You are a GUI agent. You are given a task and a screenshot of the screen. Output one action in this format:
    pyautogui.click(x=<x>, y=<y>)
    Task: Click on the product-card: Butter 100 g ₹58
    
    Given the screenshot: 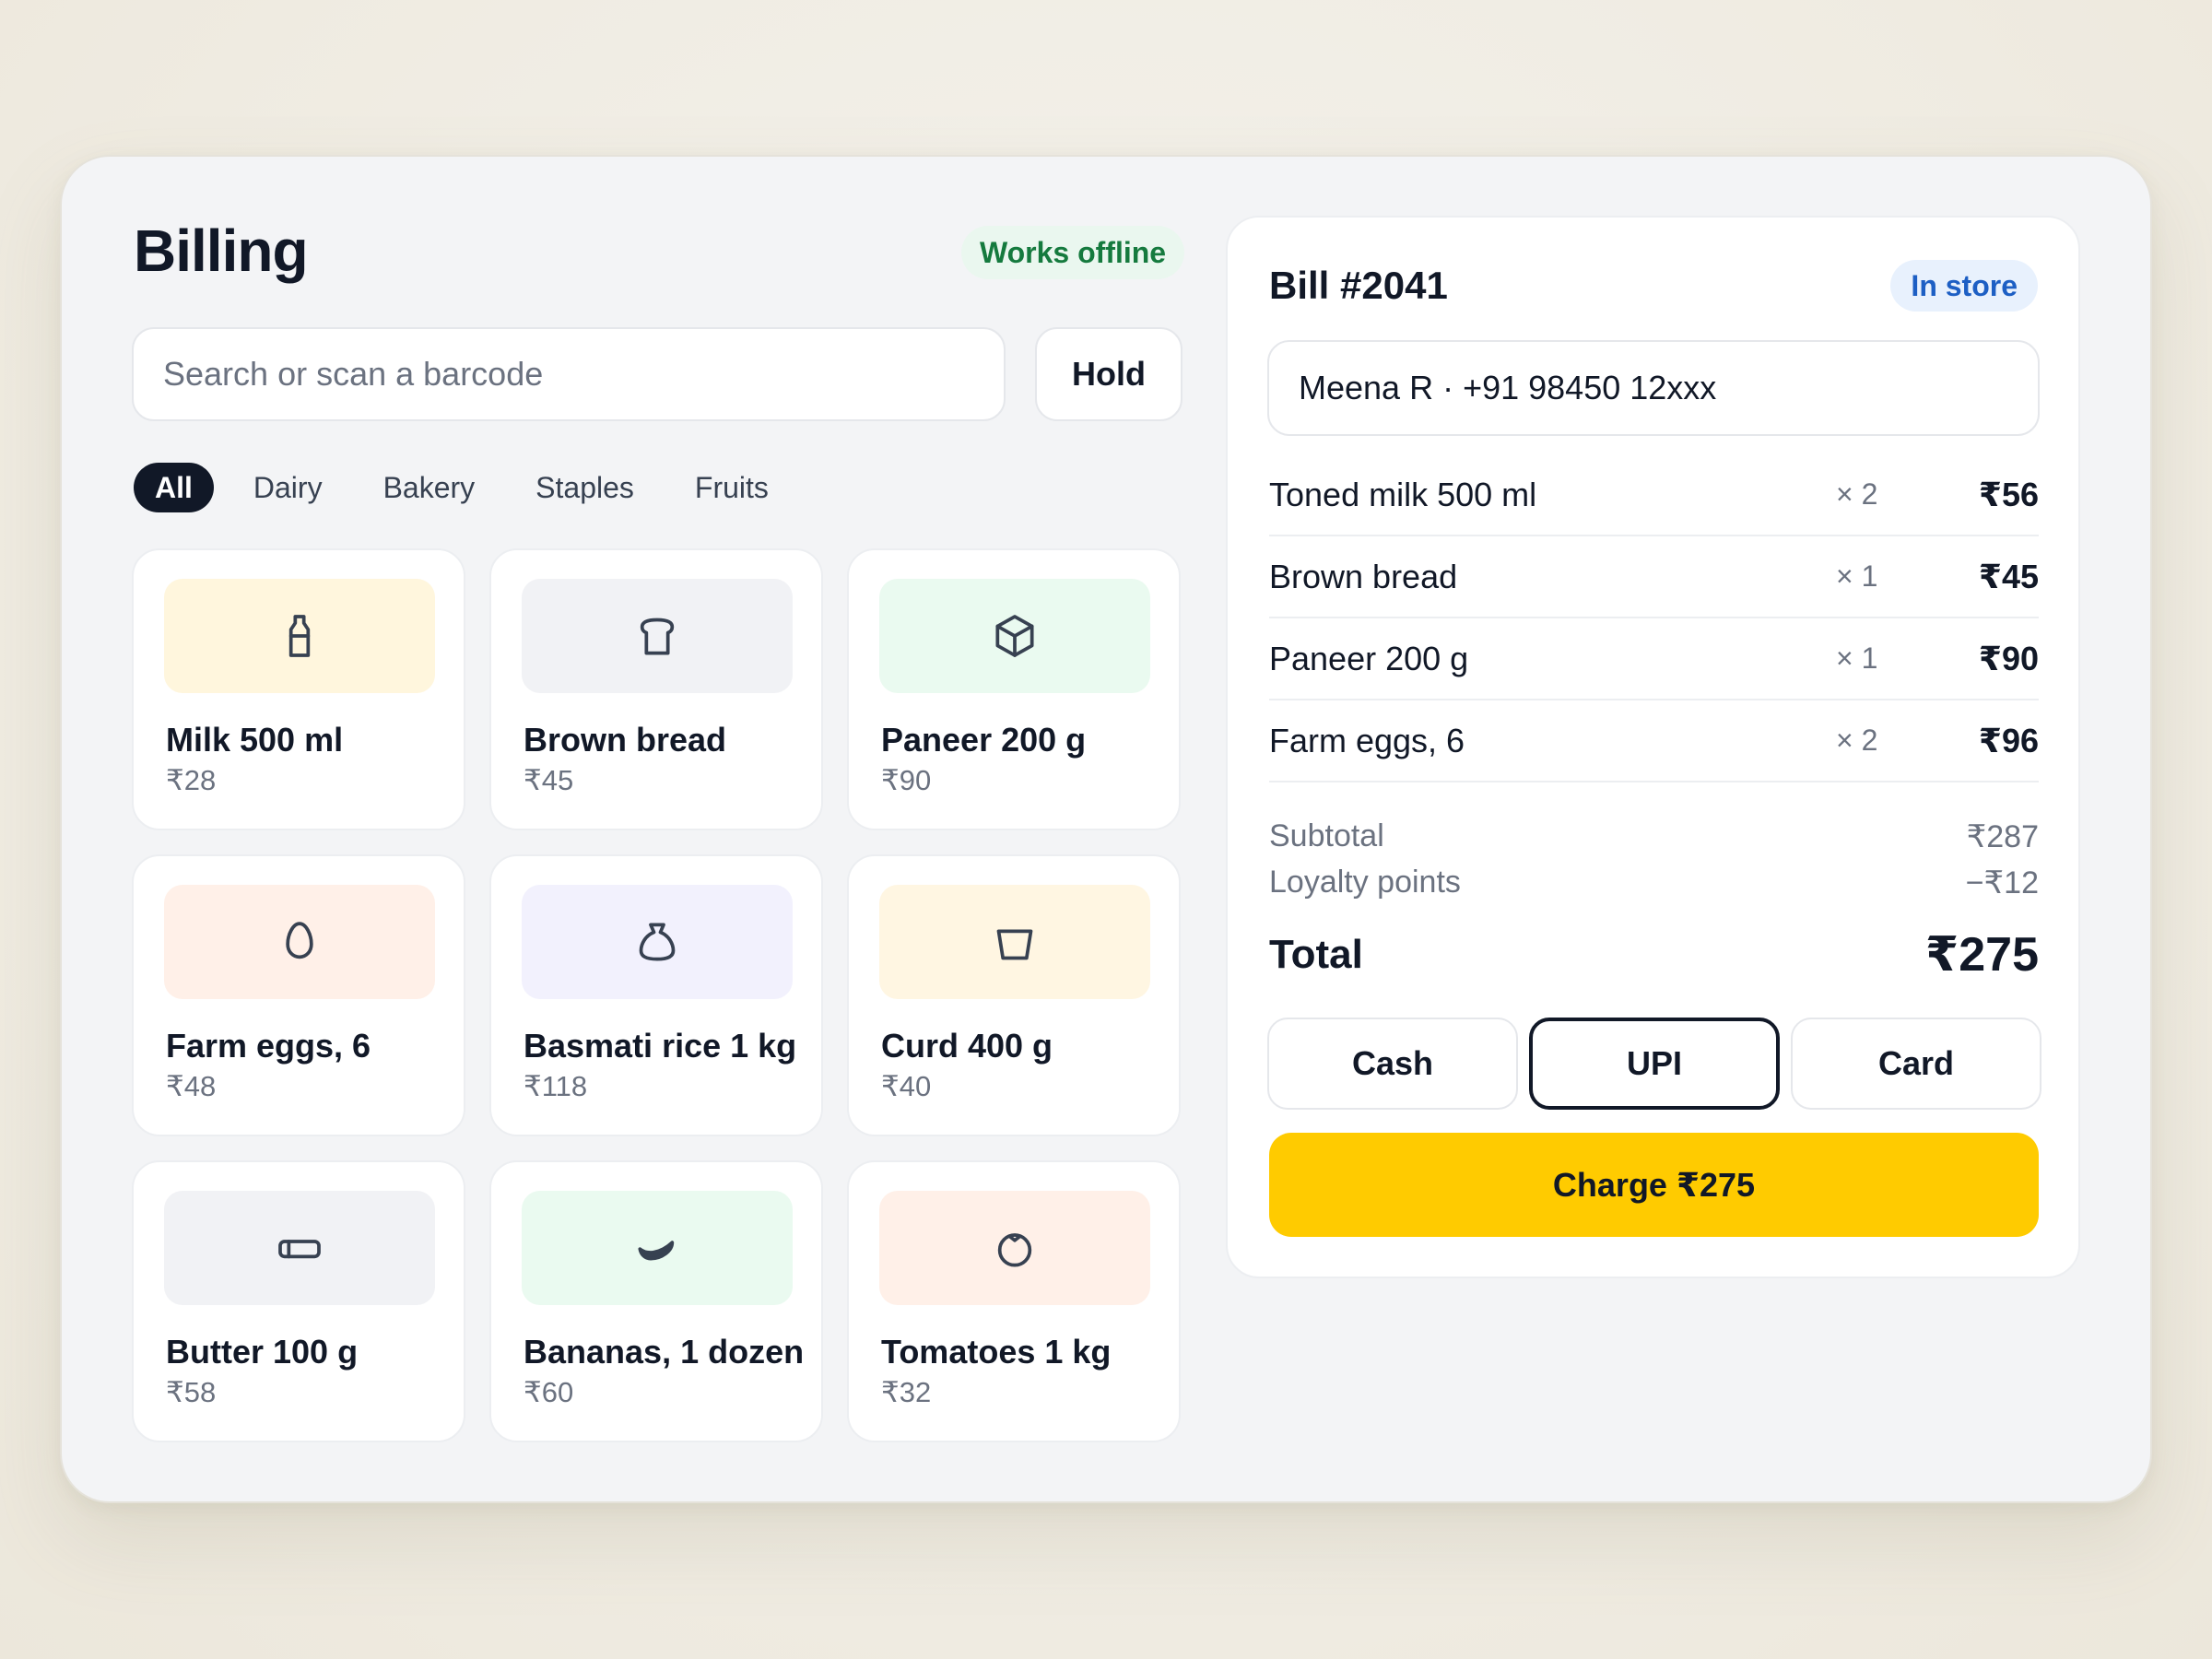 What is the action you would take?
    pyautogui.click(x=298, y=1301)
    